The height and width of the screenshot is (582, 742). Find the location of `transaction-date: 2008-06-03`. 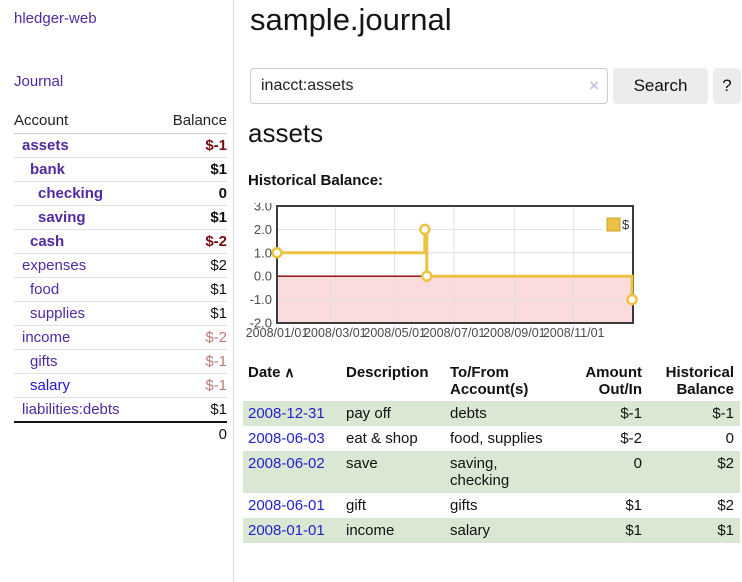

transaction-date: 2008-06-03 is located at coordinates (292, 438).